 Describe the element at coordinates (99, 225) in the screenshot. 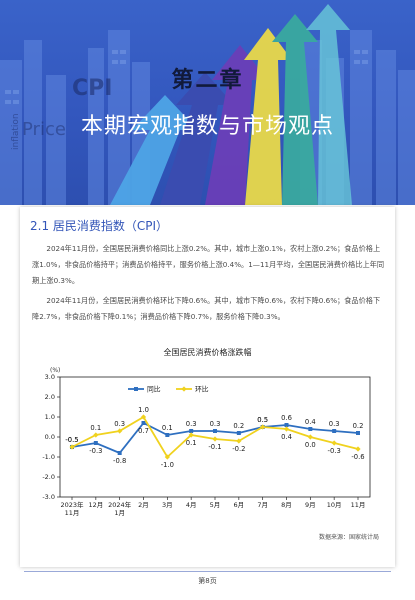

I see `section-heading: 2.1 居民消费指数（CPI）` at that location.